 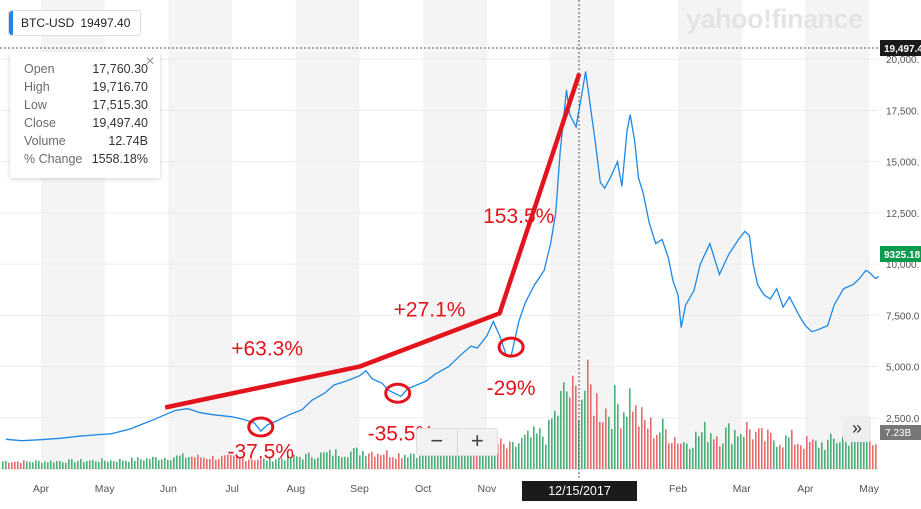 What do you see at coordinates (295, 489) in the screenshot?
I see `x-tick-label: Aug` at bounding box center [295, 489].